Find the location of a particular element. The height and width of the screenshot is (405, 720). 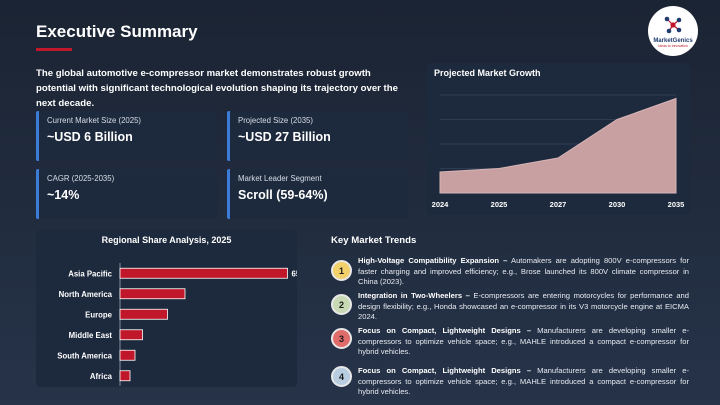

category-label: South America is located at coordinates (84, 355).